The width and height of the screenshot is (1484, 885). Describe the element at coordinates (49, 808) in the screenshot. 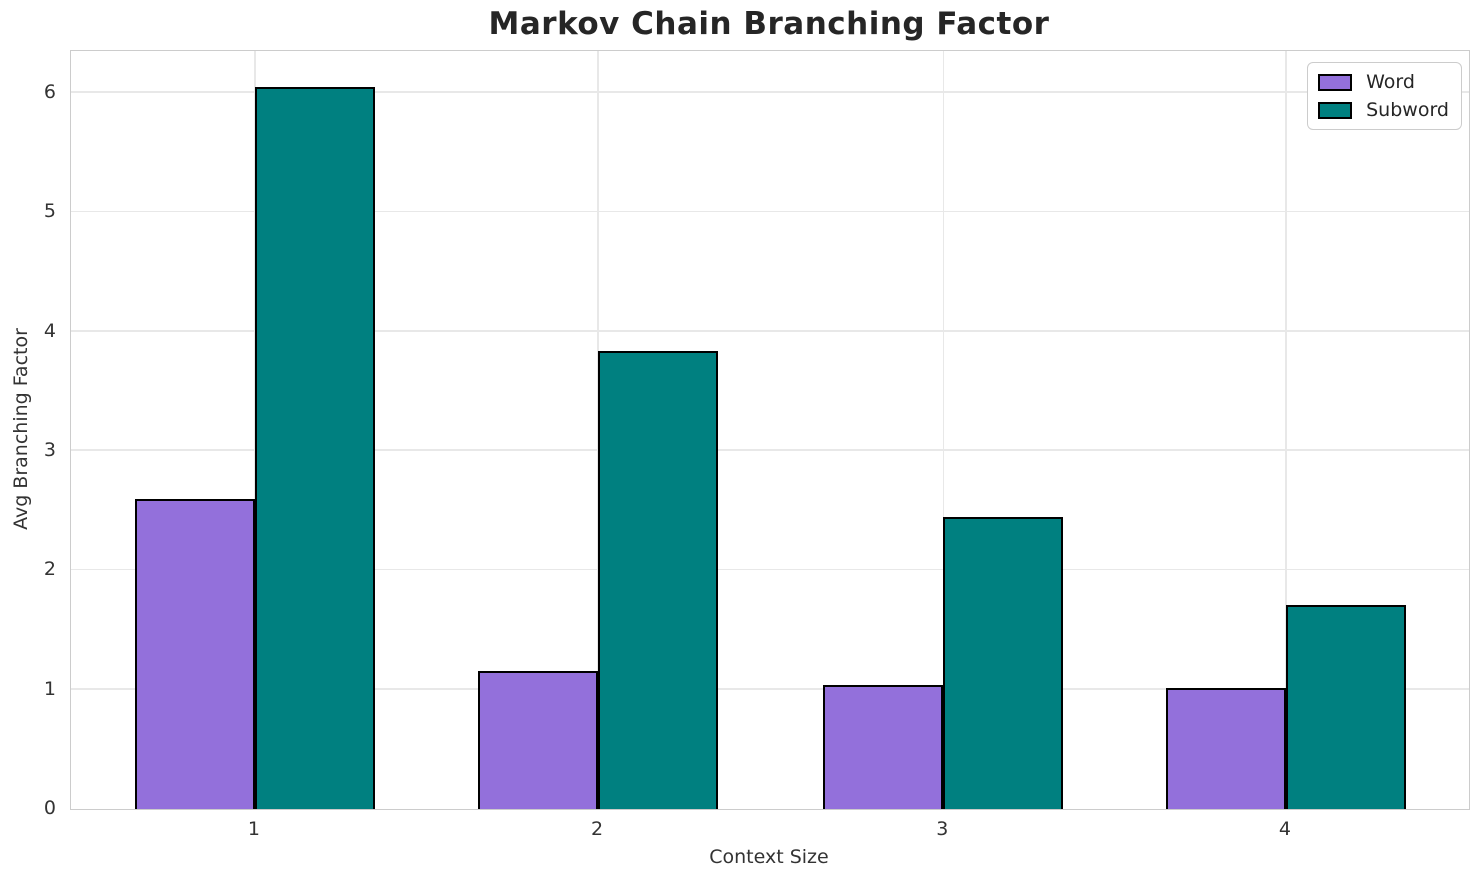

I see `y-tick-0: 0` at that location.